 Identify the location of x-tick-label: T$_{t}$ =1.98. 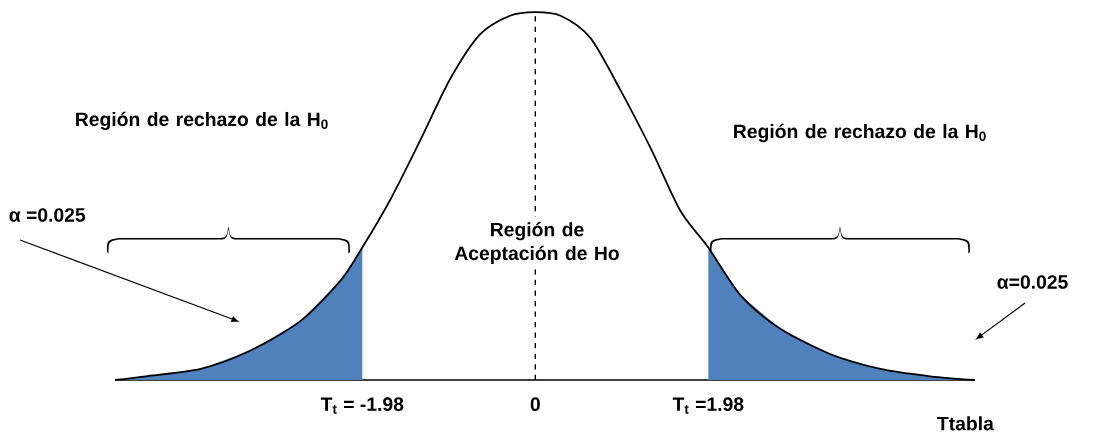
(708, 405).